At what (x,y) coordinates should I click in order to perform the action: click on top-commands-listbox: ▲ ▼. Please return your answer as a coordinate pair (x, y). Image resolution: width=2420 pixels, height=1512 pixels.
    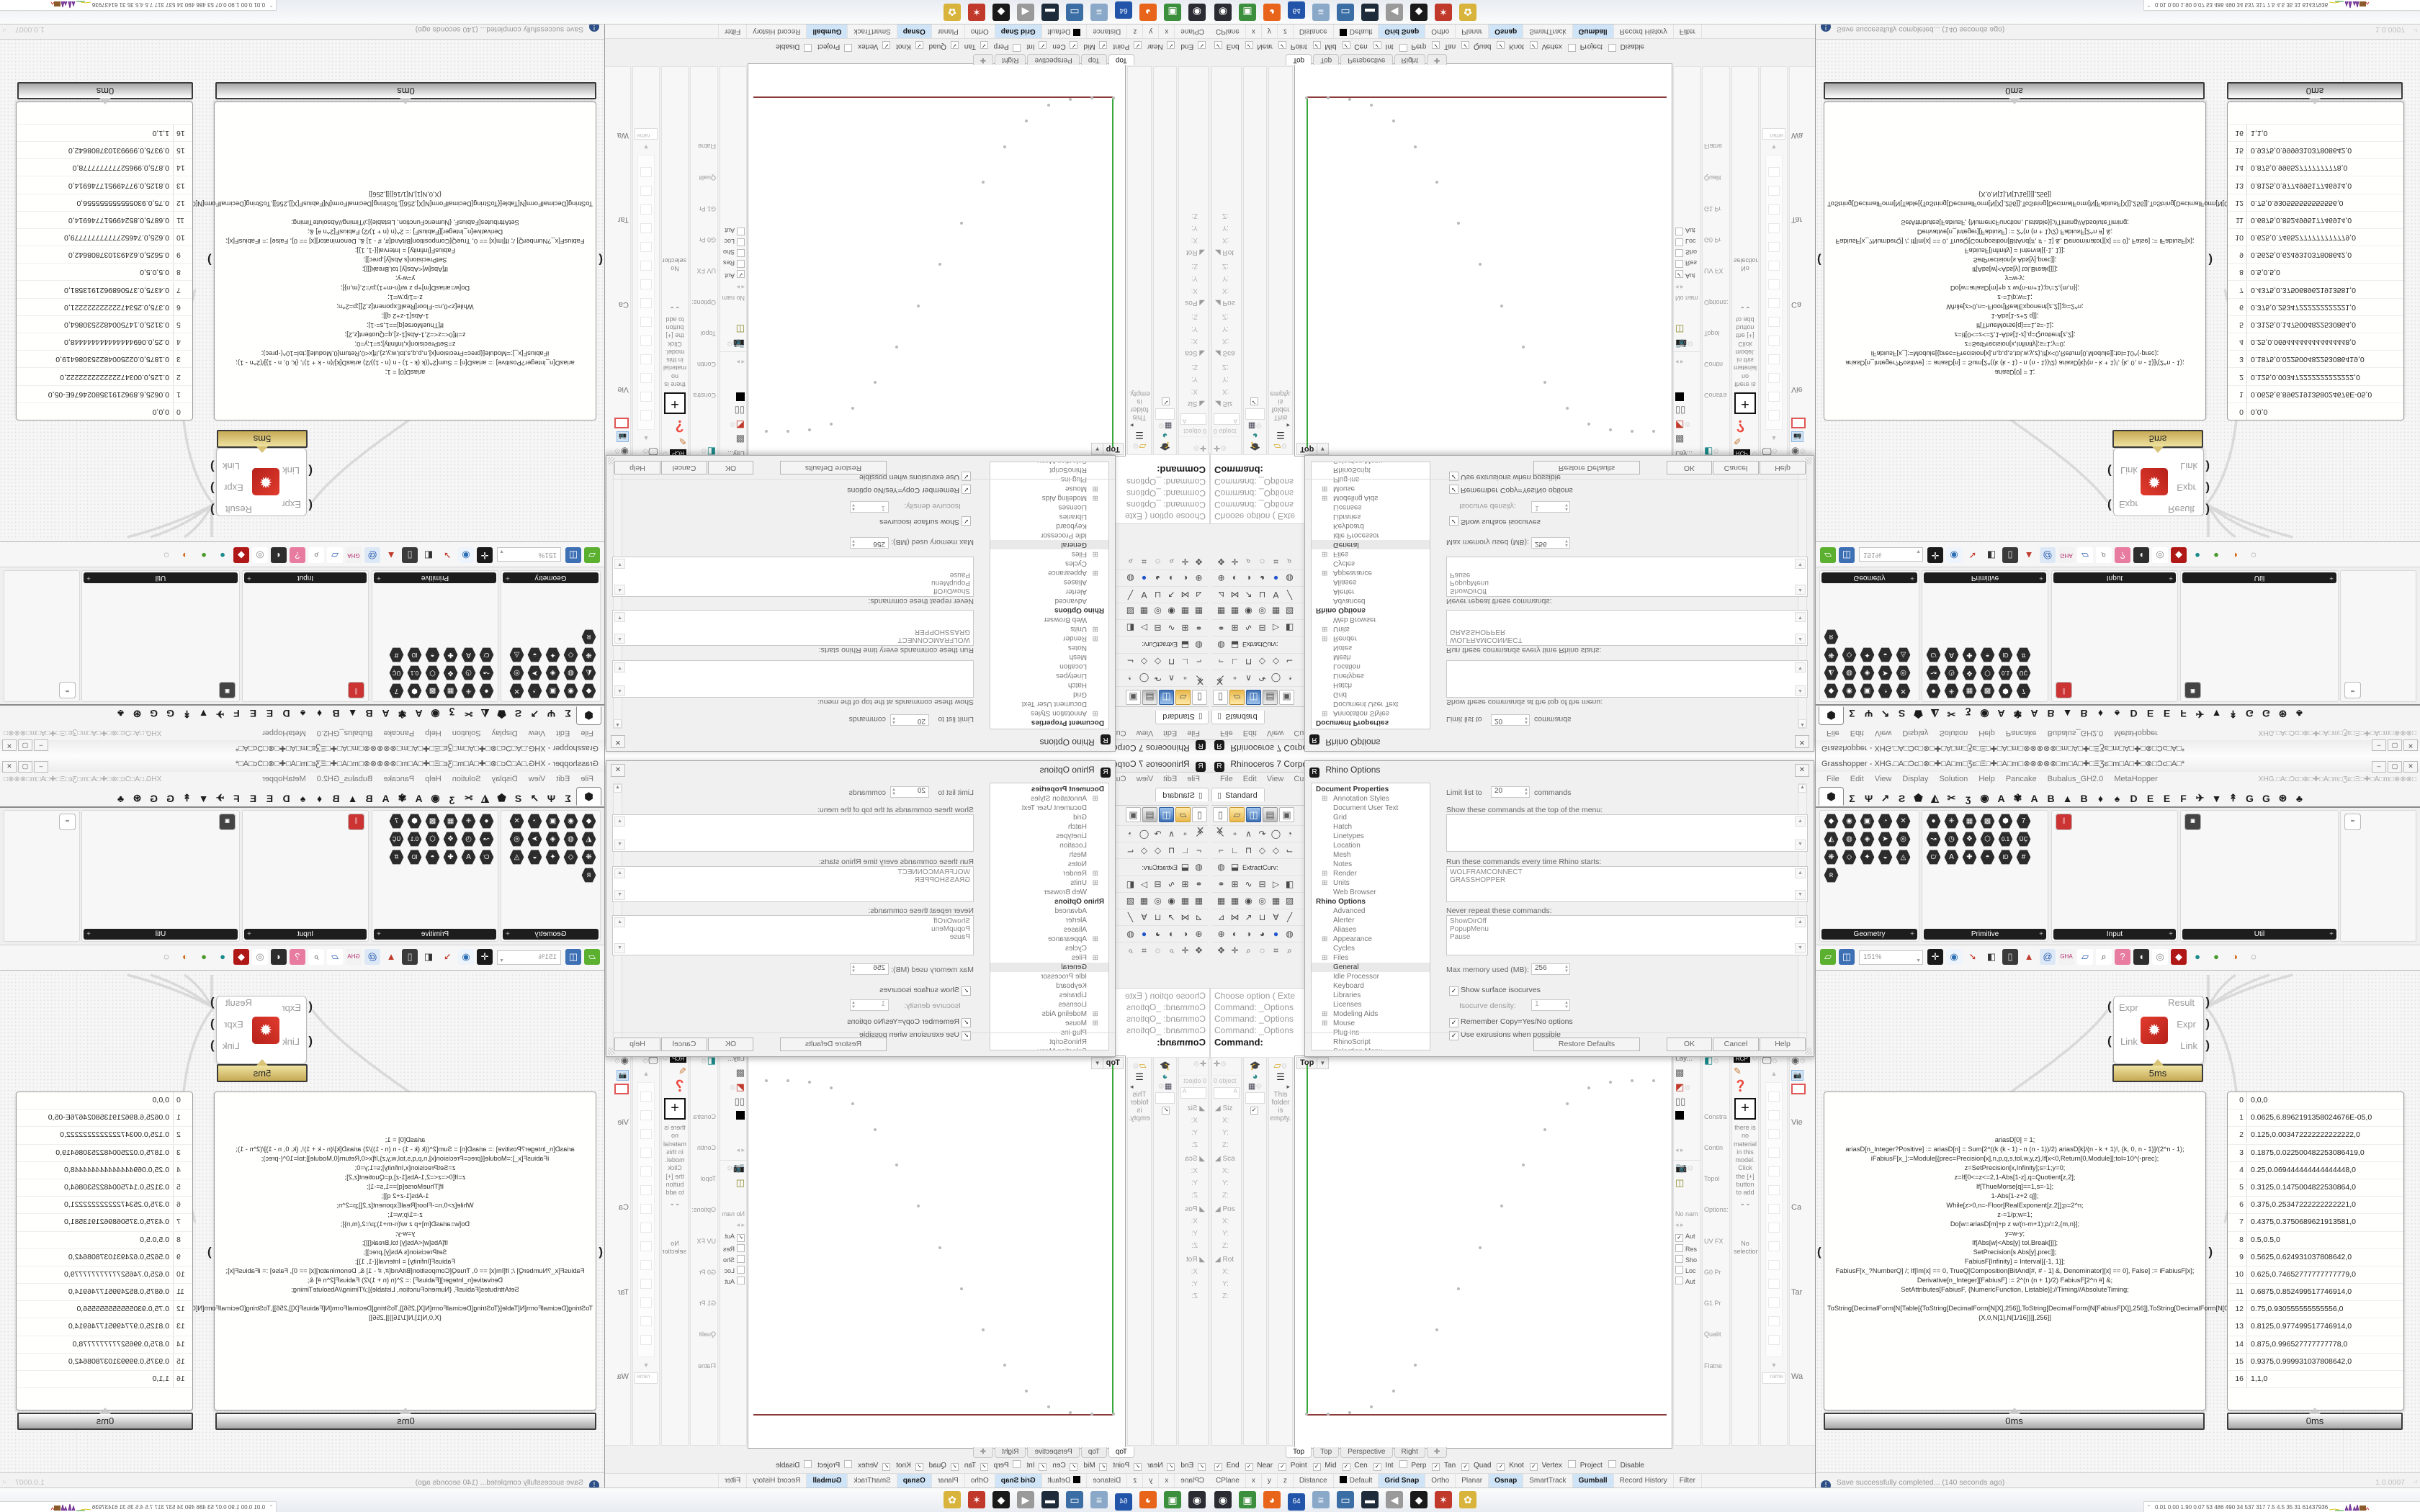
    Looking at the image, I should click on (793, 833).